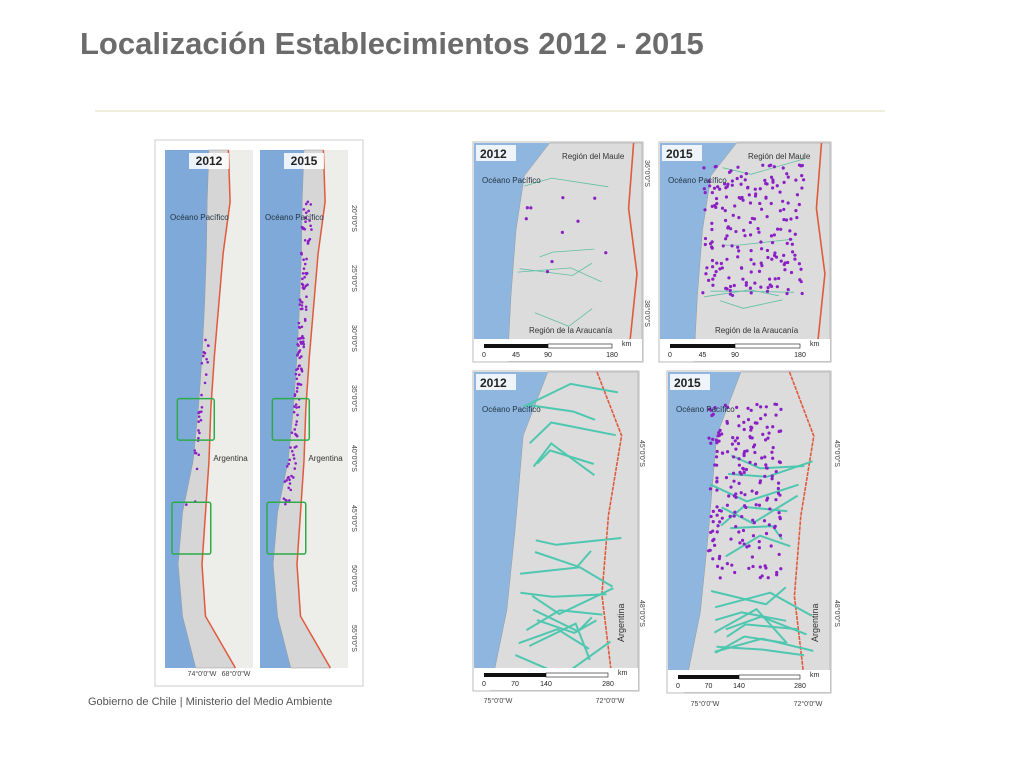 This screenshot has width=1024, height=768. What do you see at coordinates (647, 313) in the screenshot?
I see `lat-label: 38°0'0"S` at bounding box center [647, 313].